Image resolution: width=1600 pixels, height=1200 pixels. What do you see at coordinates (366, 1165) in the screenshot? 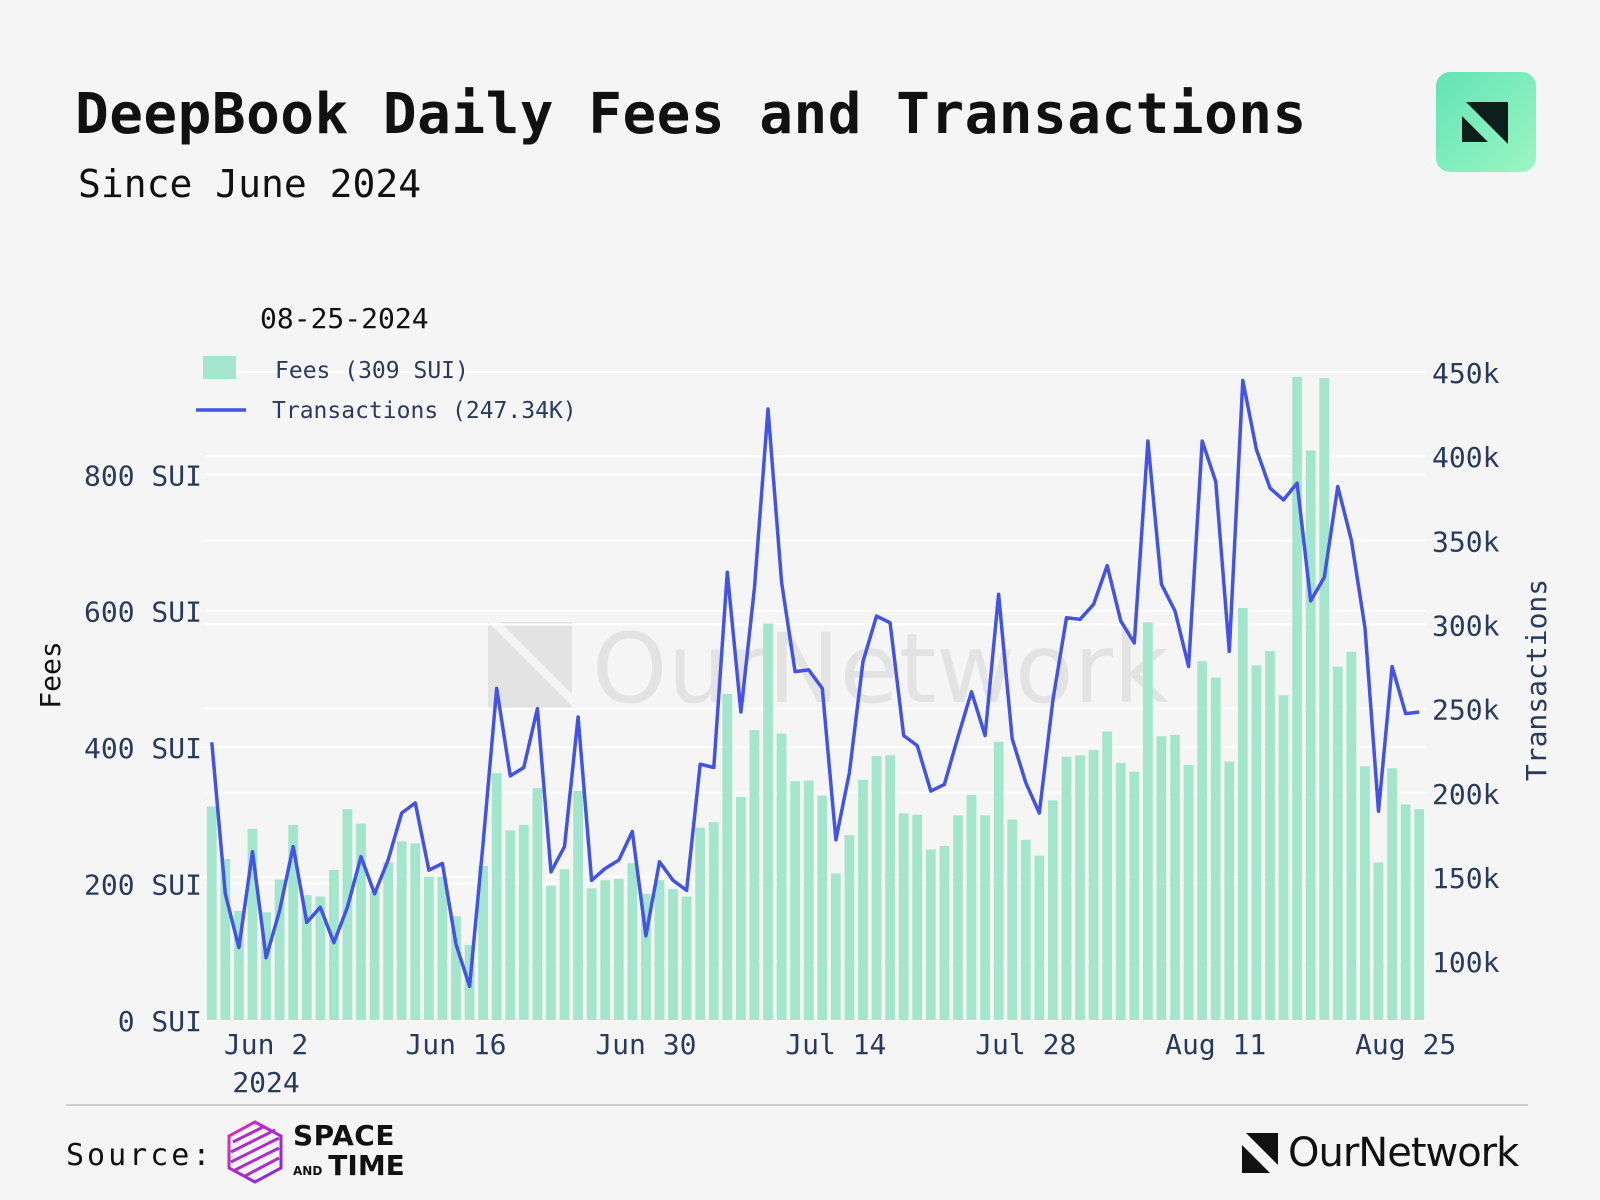
I see `sat-word-time: TIME` at bounding box center [366, 1165].